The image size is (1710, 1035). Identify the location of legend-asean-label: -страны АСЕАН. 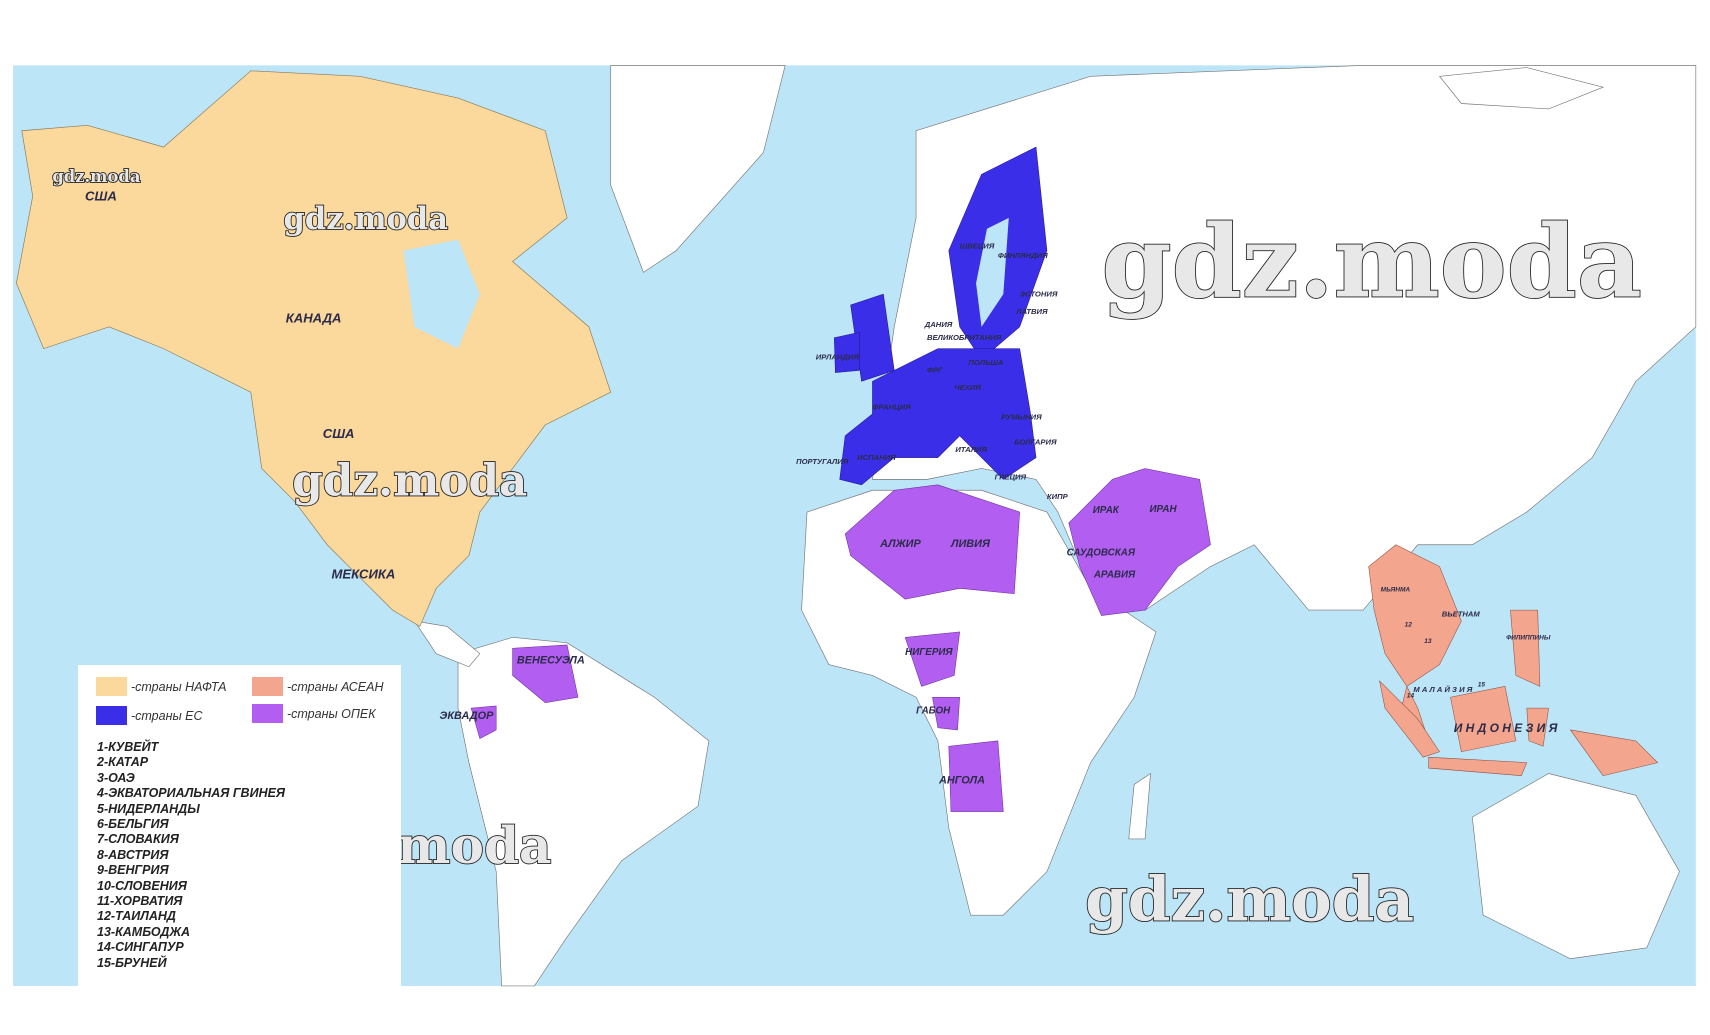
(335, 686).